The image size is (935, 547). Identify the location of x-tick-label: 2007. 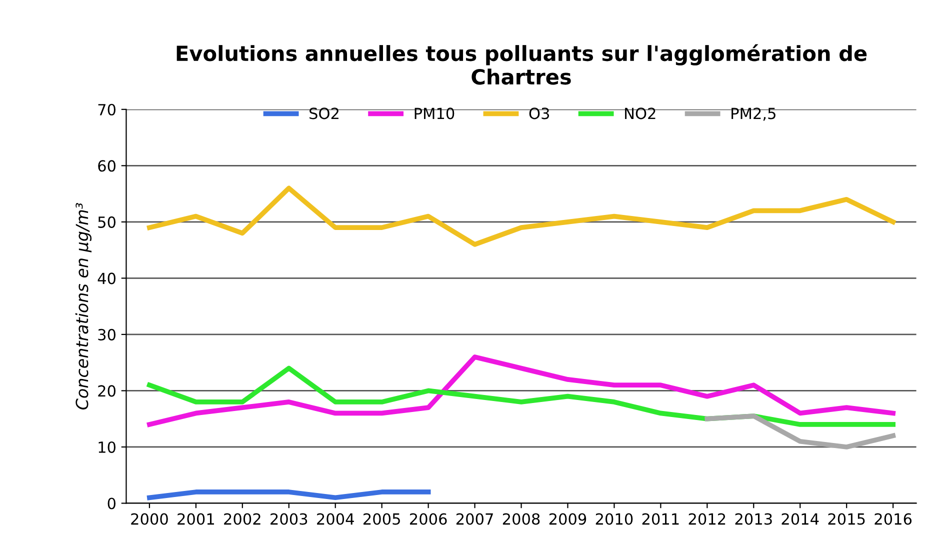
(474, 519).